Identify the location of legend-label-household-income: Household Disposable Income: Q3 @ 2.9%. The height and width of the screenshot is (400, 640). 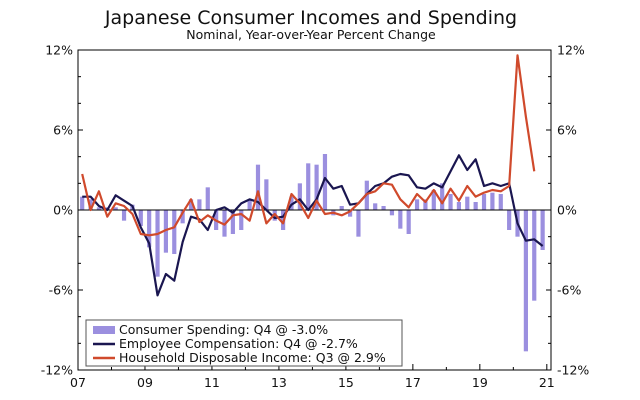
(252, 357).